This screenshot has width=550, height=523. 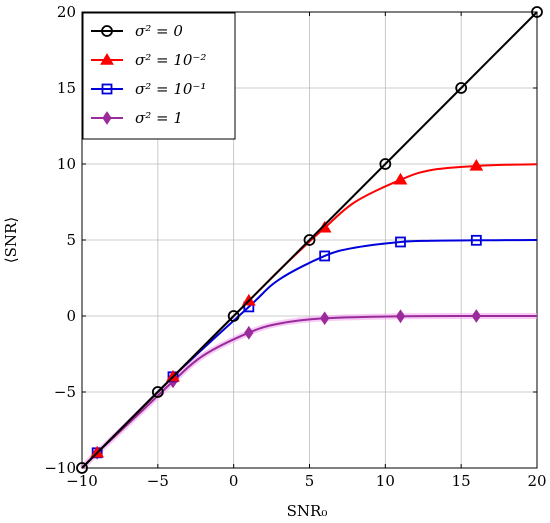 What do you see at coordinates (159, 31) in the screenshot?
I see `legend-label: σ² = 0` at bounding box center [159, 31].